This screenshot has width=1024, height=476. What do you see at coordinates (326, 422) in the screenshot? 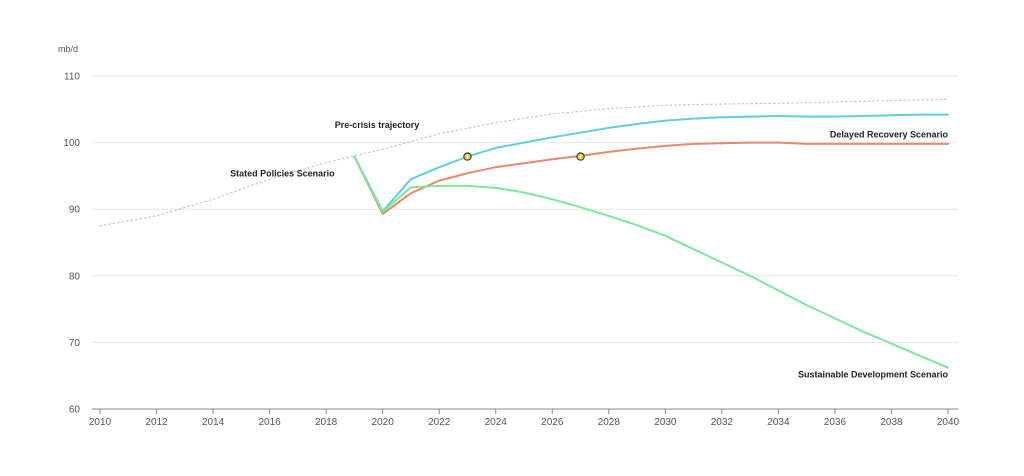
I see `x-tick-label: 2018` at bounding box center [326, 422].